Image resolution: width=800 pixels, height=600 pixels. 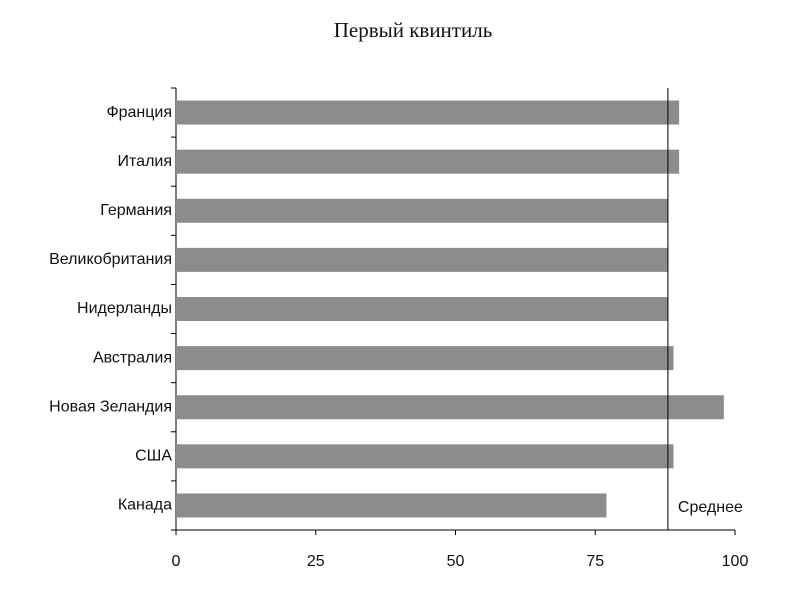 I want to click on x-tick-label: 100, so click(x=735, y=561).